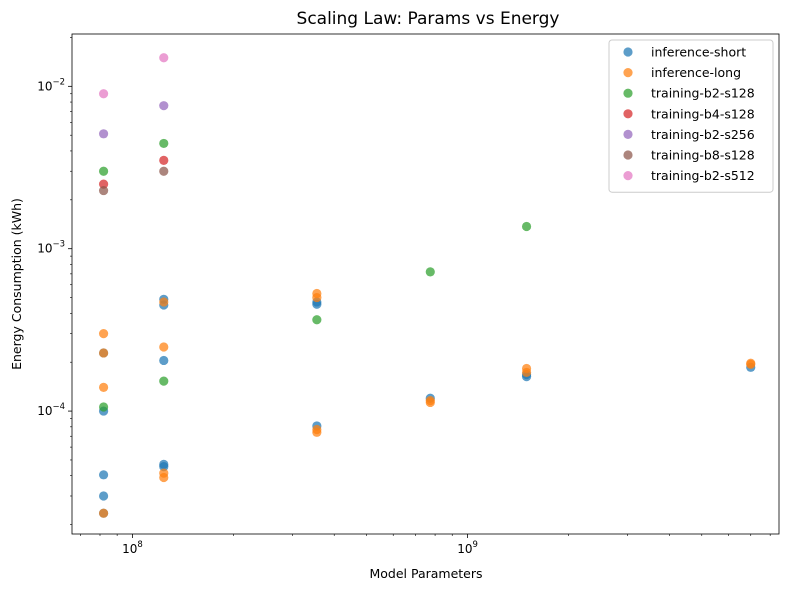  What do you see at coordinates (698, 52) in the screenshot?
I see `legend-label: inference-short` at bounding box center [698, 52].